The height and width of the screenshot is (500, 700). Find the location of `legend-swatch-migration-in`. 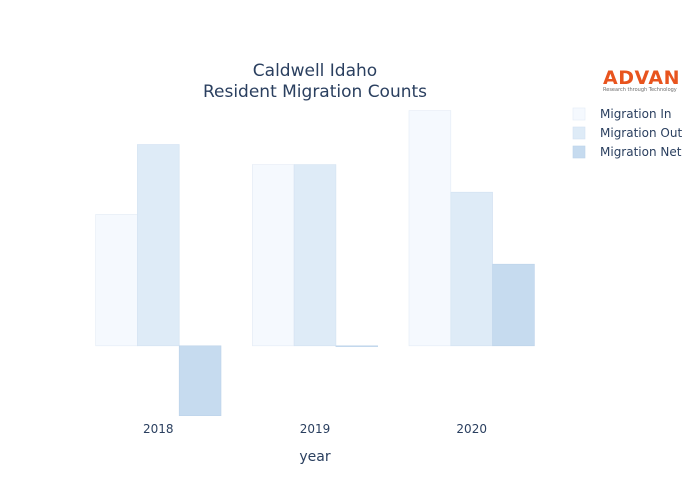

legend-swatch-migration-in is located at coordinates (579, 114).